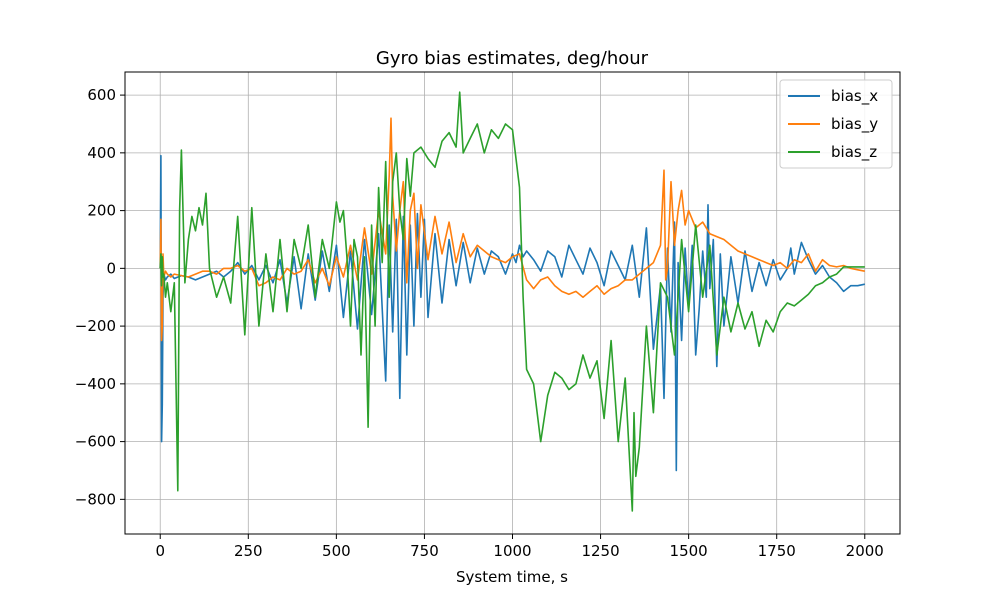  I want to click on x-tick-label: 750, so click(424, 551).